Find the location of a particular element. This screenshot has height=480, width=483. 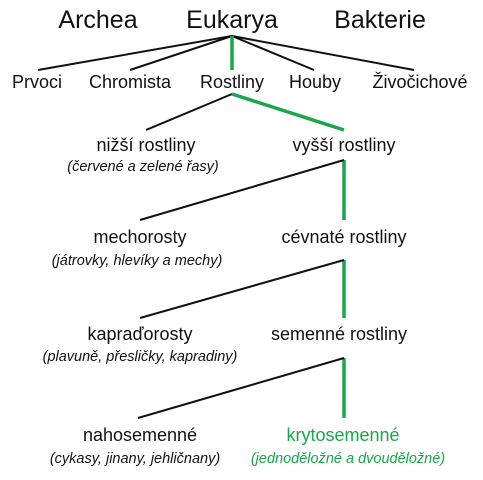

node-nahosemenne: nahosemenné is located at coordinates (140, 435).